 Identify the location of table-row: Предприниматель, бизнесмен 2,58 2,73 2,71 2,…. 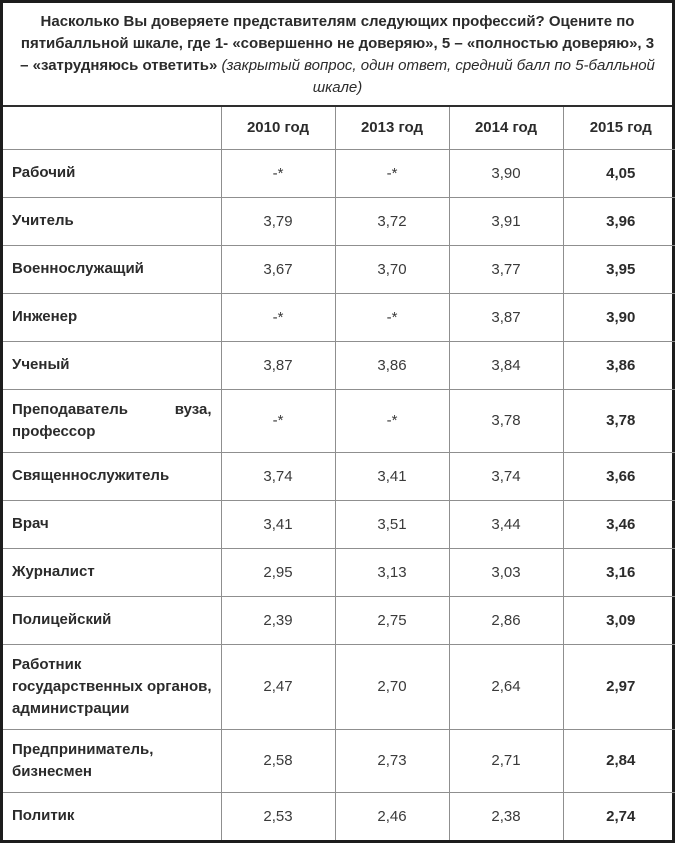
(338, 760).